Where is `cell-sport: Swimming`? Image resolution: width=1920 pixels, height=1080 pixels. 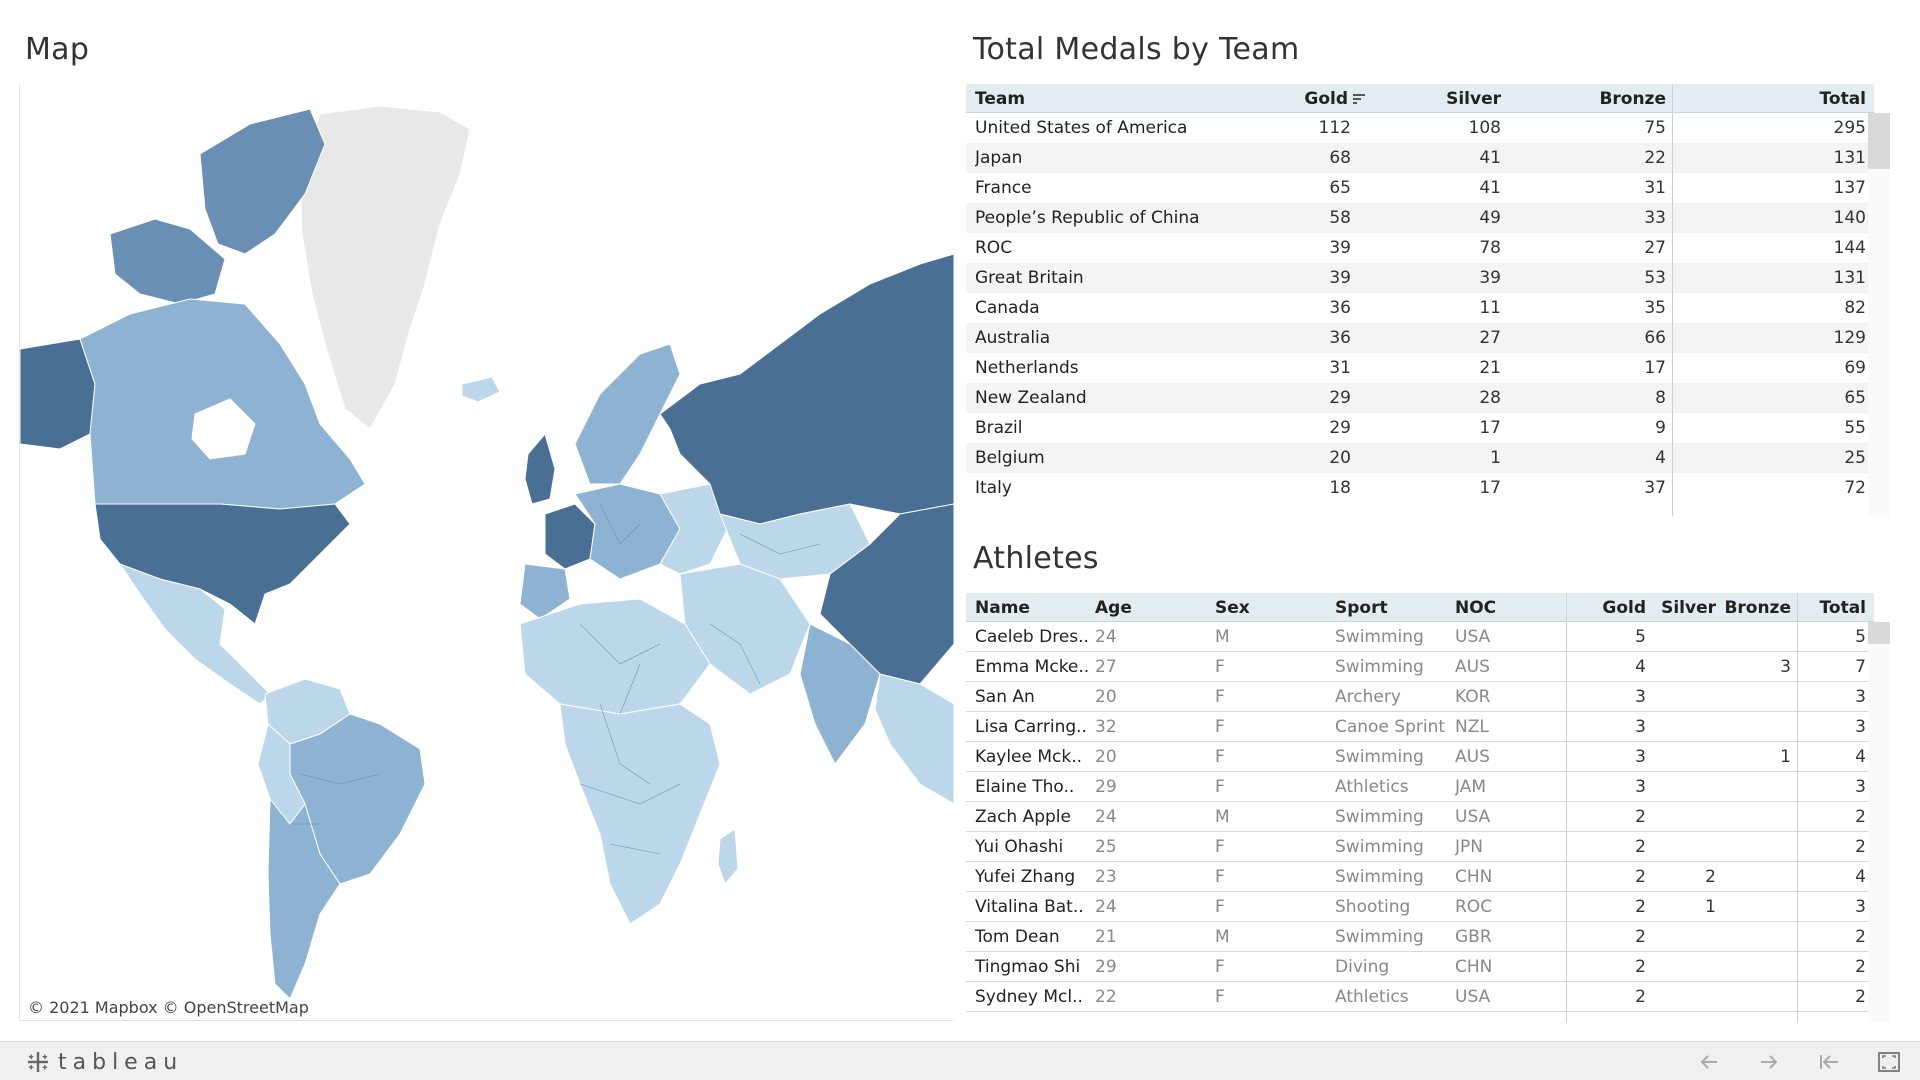
cell-sport: Swimming is located at coordinates (1379, 667).